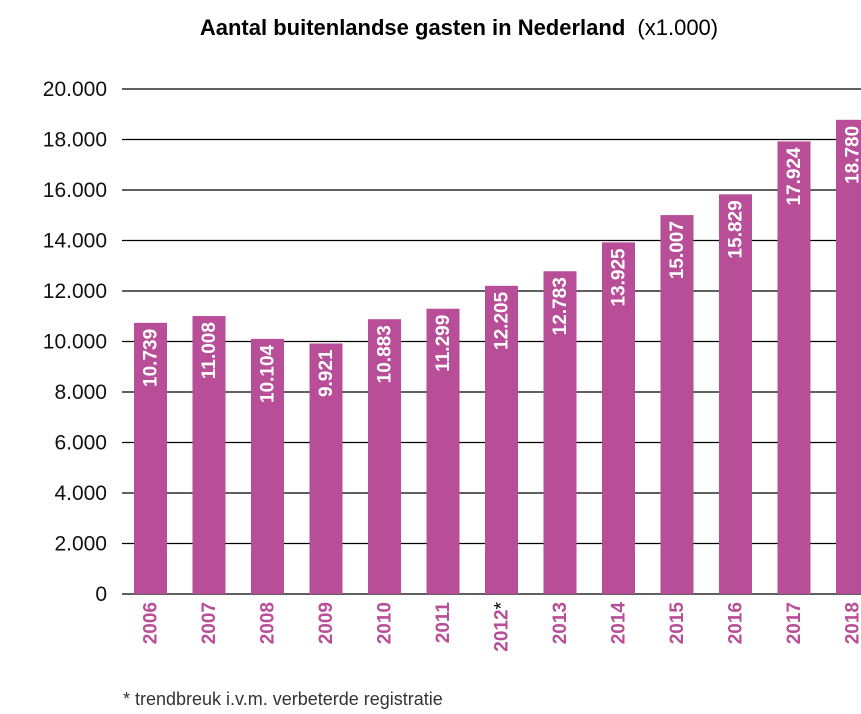 Image resolution: width=861 pixels, height=714 pixels. What do you see at coordinates (326, 623) in the screenshot?
I see `x-tick-label: 2009` at bounding box center [326, 623].